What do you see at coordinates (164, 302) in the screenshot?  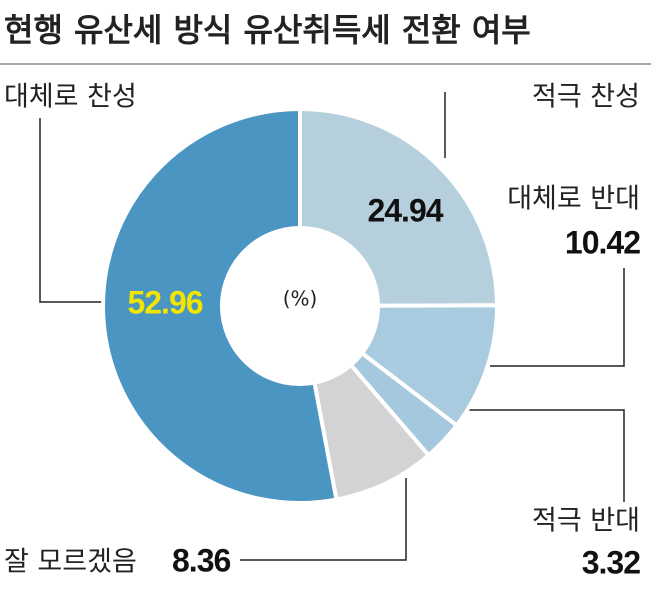 I see `value-label: 52.96` at bounding box center [164, 302].